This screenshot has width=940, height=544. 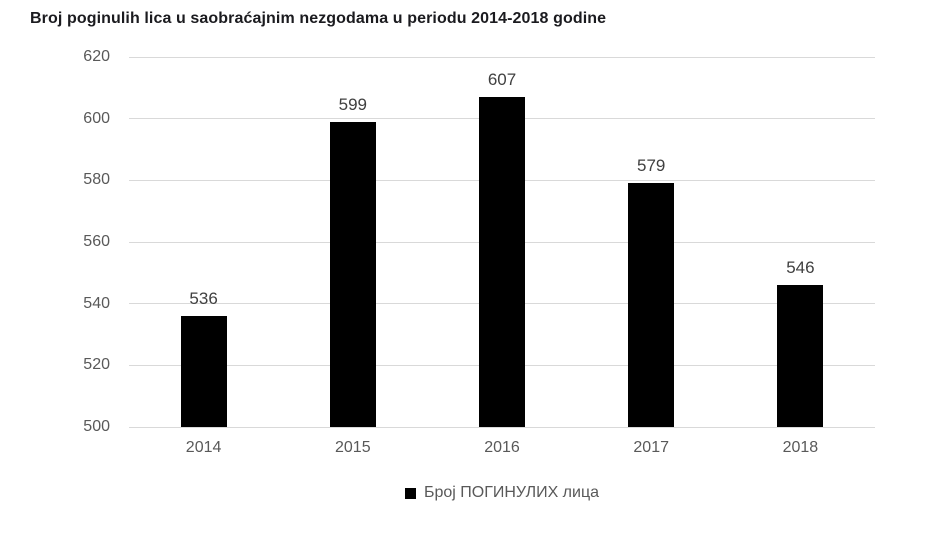 I want to click on bar-2016, so click(x=502, y=262).